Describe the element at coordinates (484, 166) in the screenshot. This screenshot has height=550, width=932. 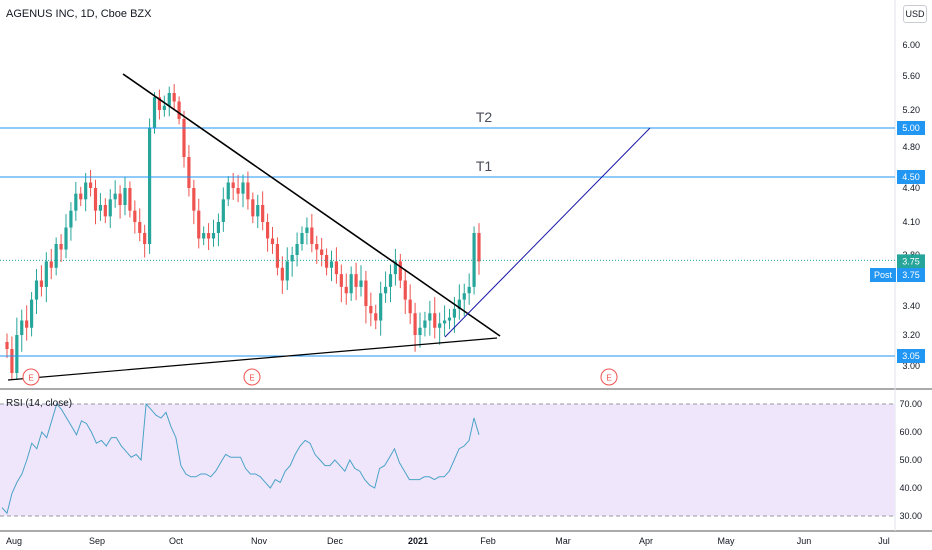
I see `level-annotation: T1` at that location.